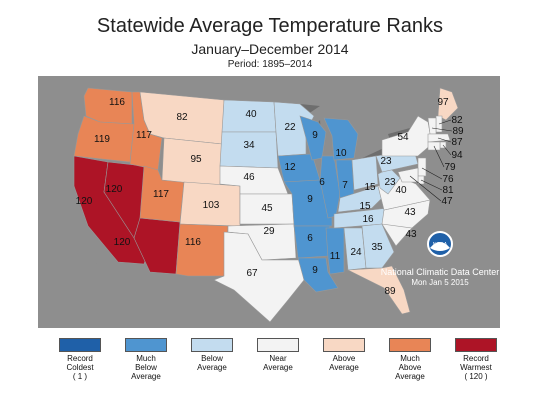 This screenshot has width=540, height=405. I want to click on rank-label-fl: 89, so click(390, 291).